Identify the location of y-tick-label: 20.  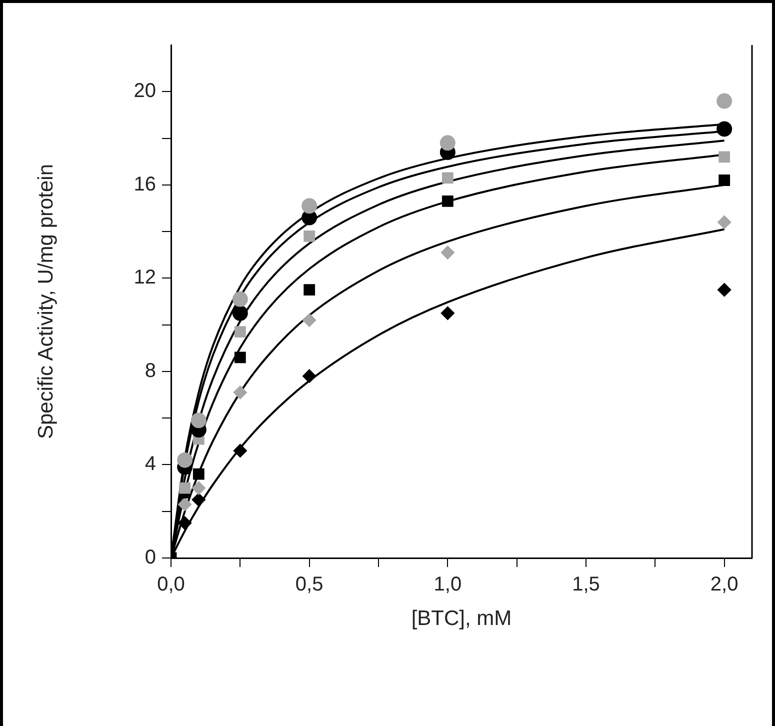
(145, 91).